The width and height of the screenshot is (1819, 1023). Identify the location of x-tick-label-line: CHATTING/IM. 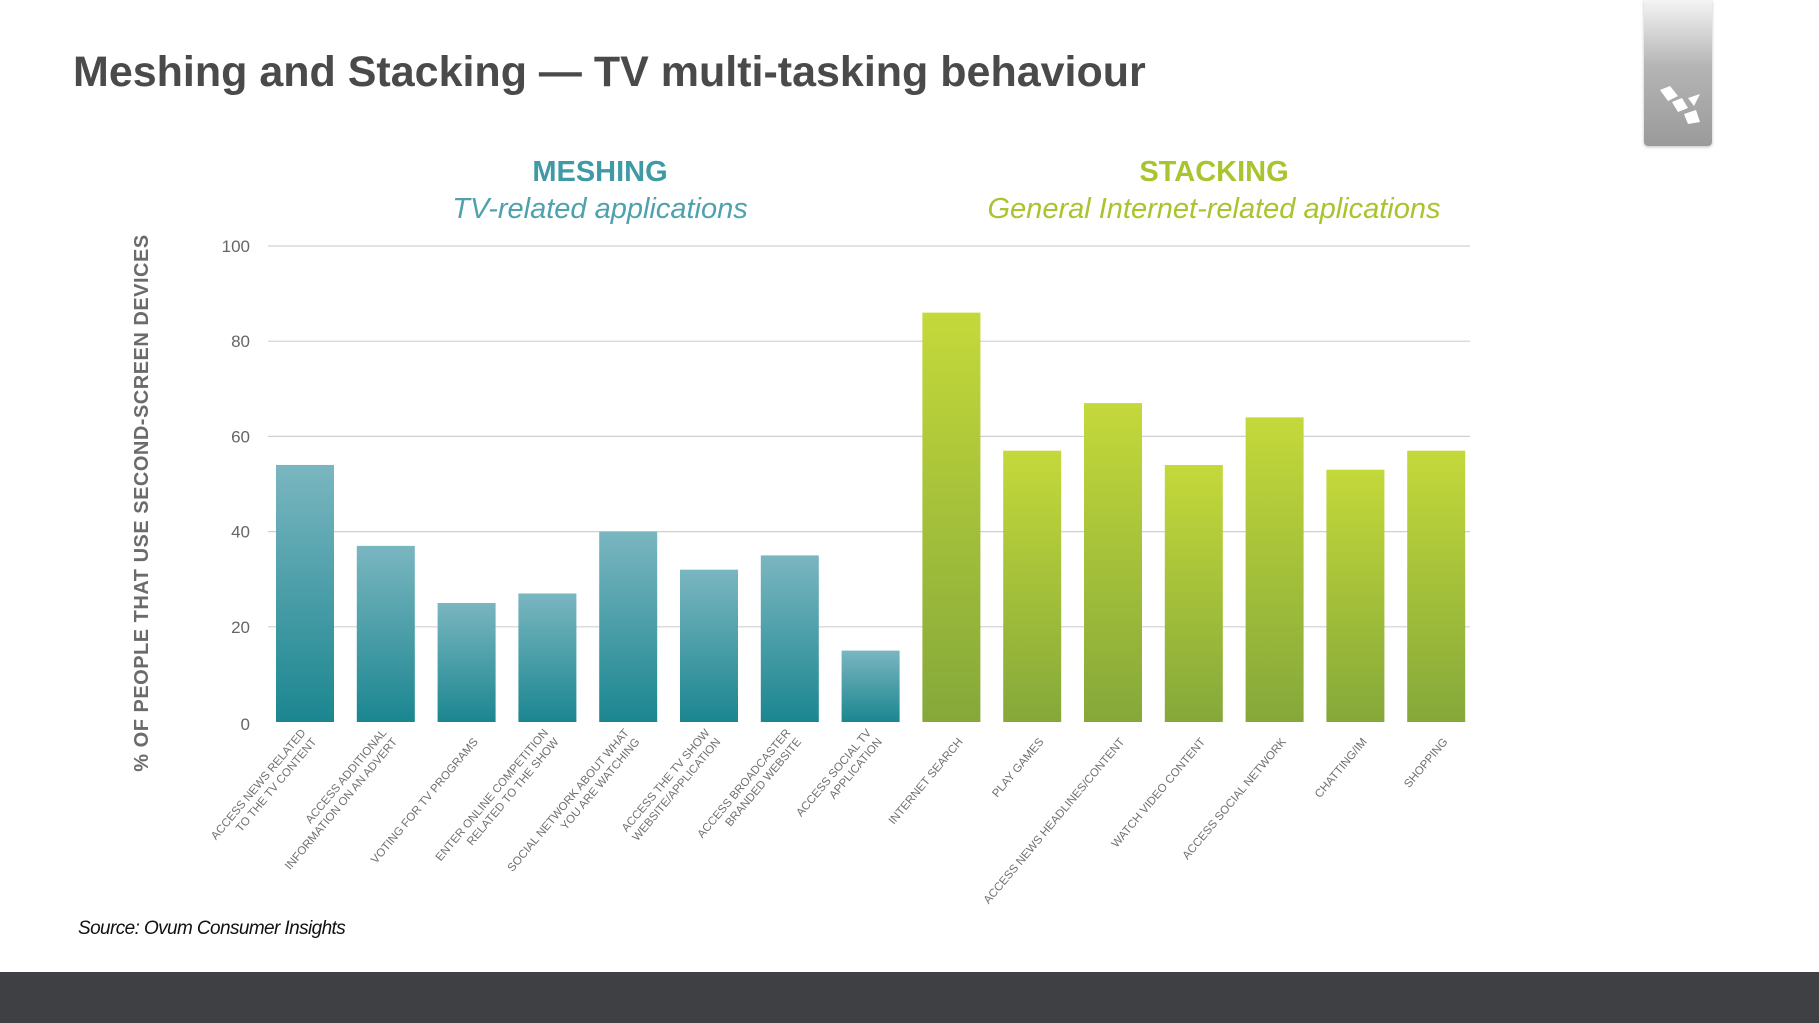
(1341, 768).